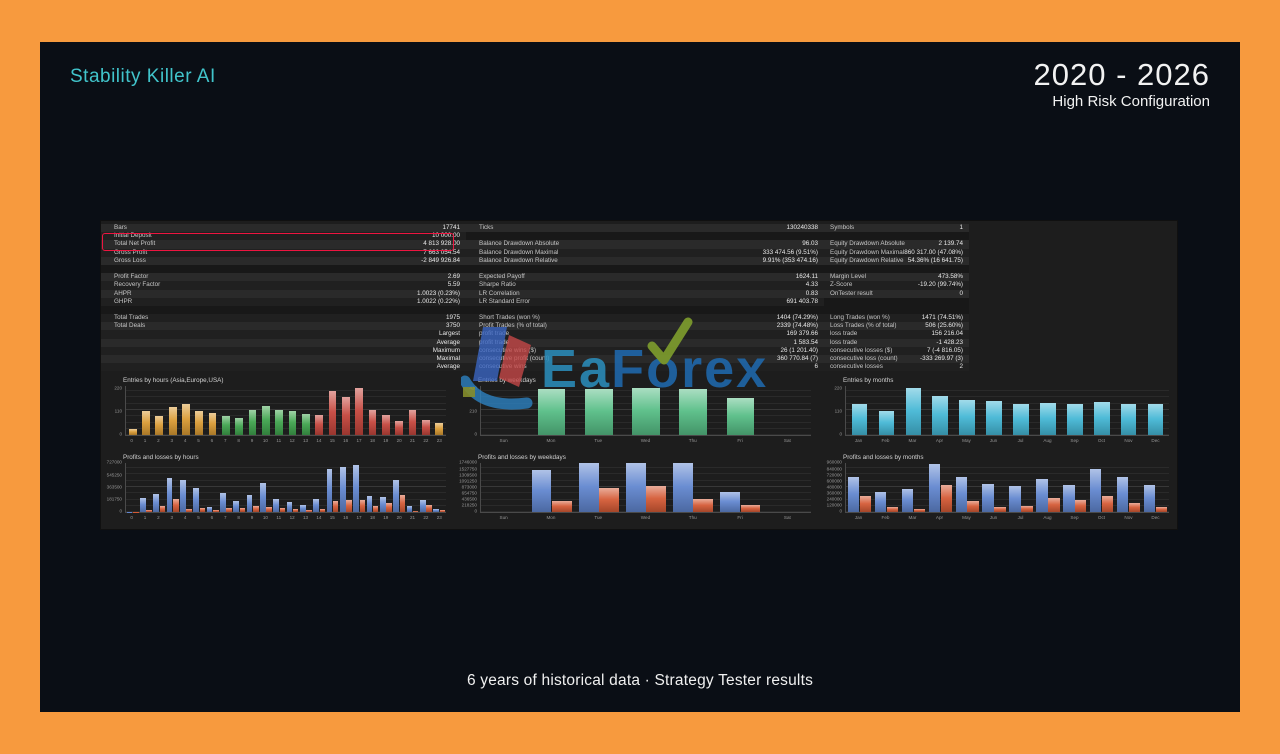  Describe the element at coordinates (1122, 83) in the screenshot. I see `header-right: 2020 - 2026 High Risk Configuration` at that location.